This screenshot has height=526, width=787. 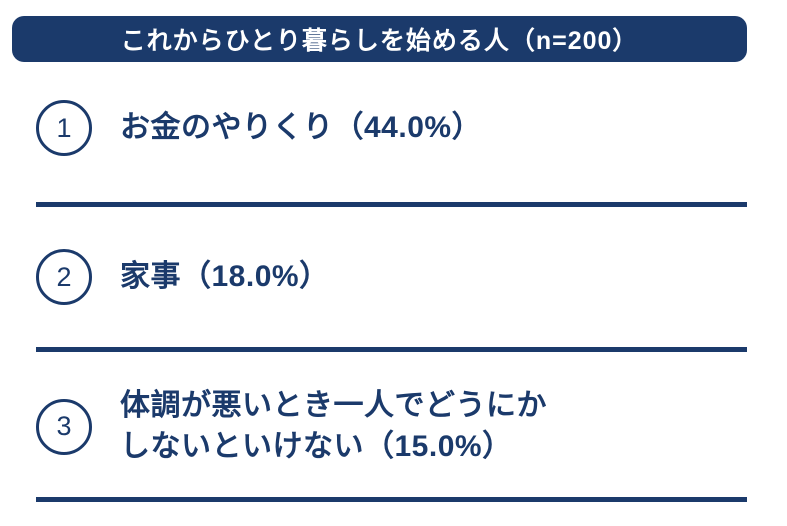 I want to click on rank-3-number: 3, so click(x=64, y=426).